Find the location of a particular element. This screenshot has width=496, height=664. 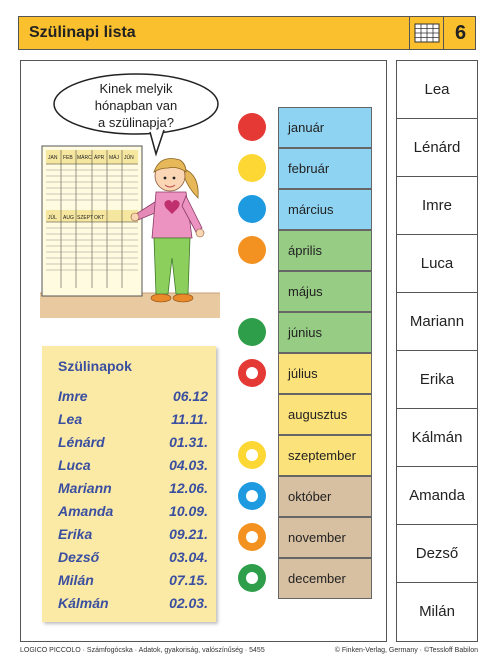

bubble-line: hónapban van is located at coordinates (136, 105).